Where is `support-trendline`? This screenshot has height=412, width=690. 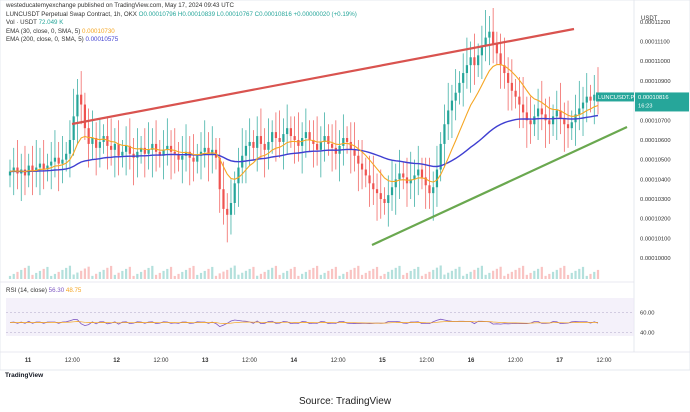
support-trendline is located at coordinates (499, 186).